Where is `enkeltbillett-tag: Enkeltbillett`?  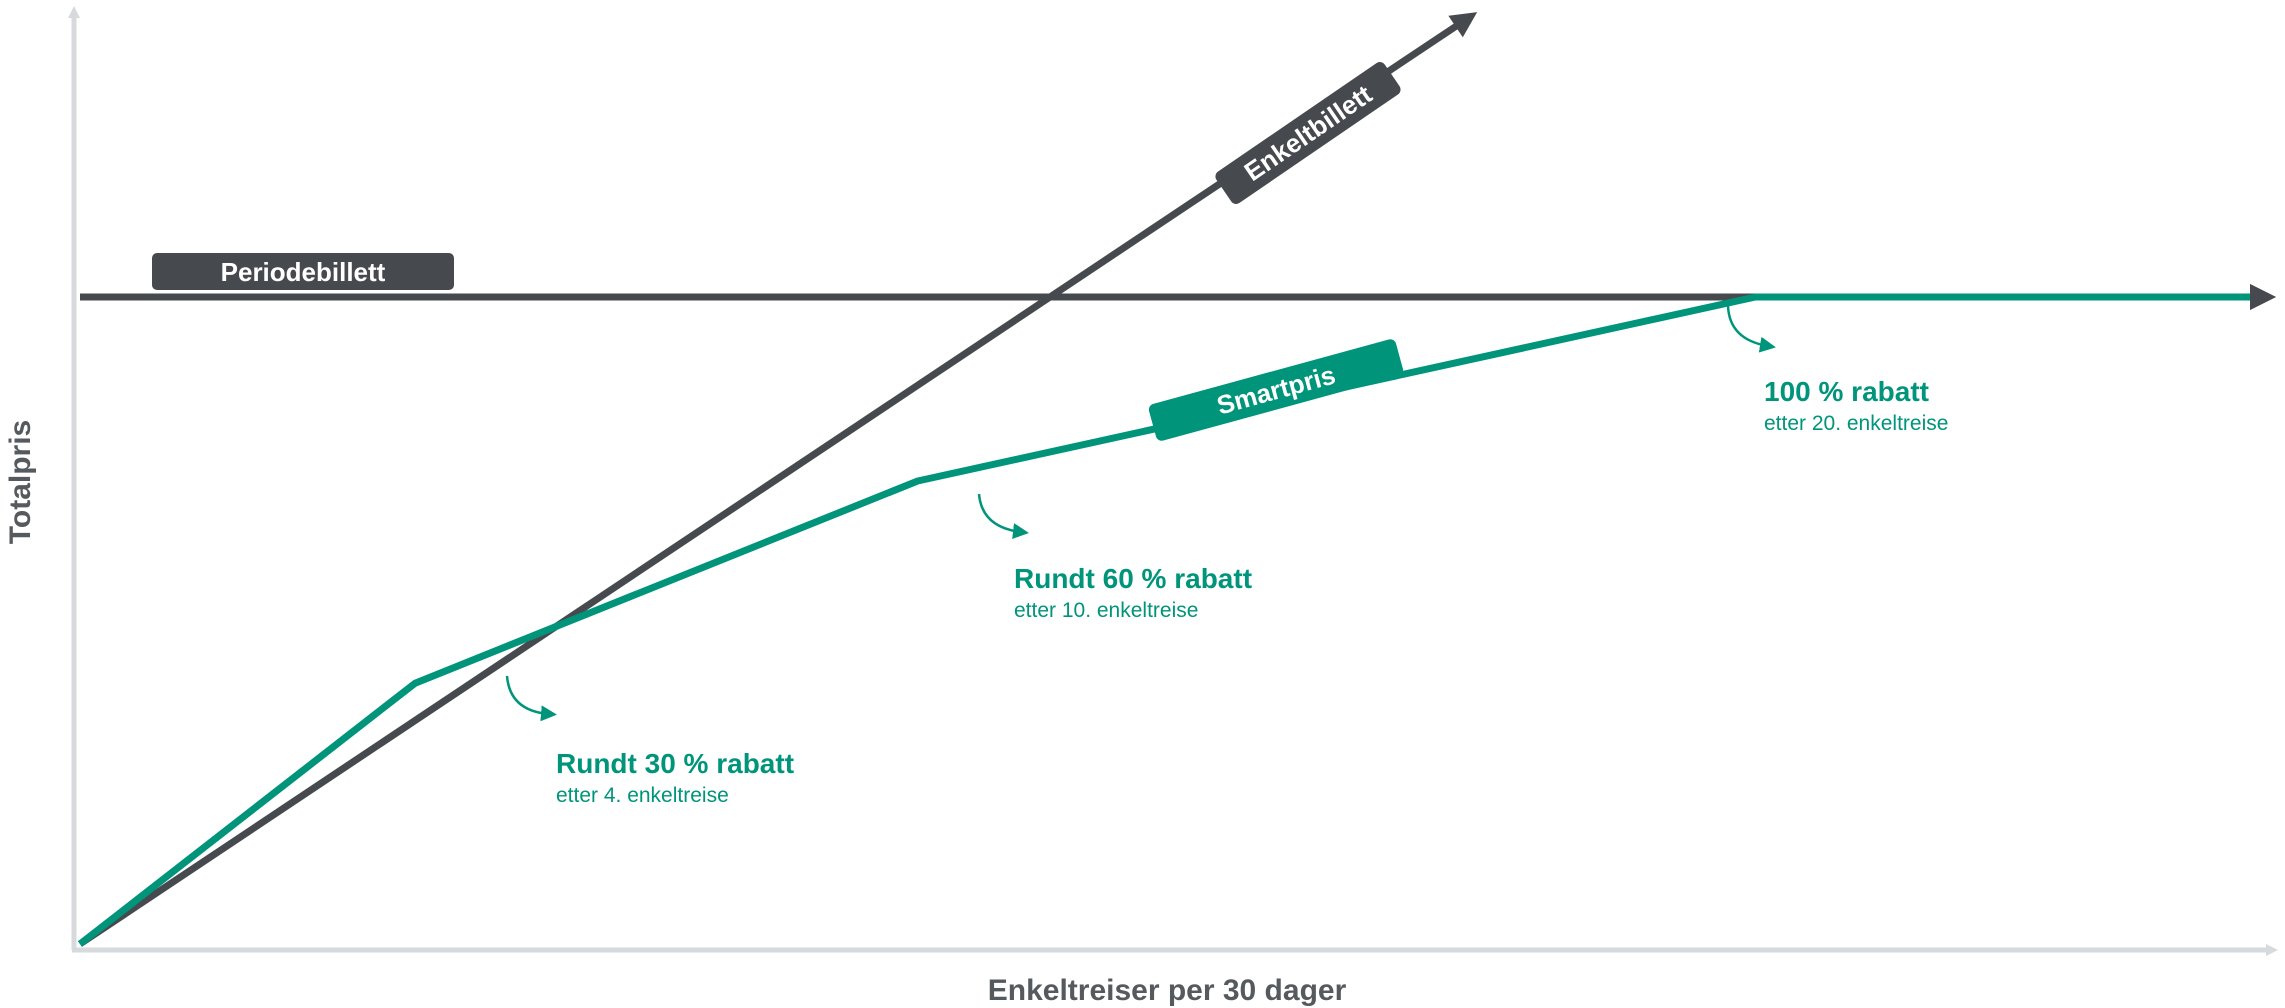
enkeltbillett-tag: Enkeltbillett is located at coordinates (1308, 133).